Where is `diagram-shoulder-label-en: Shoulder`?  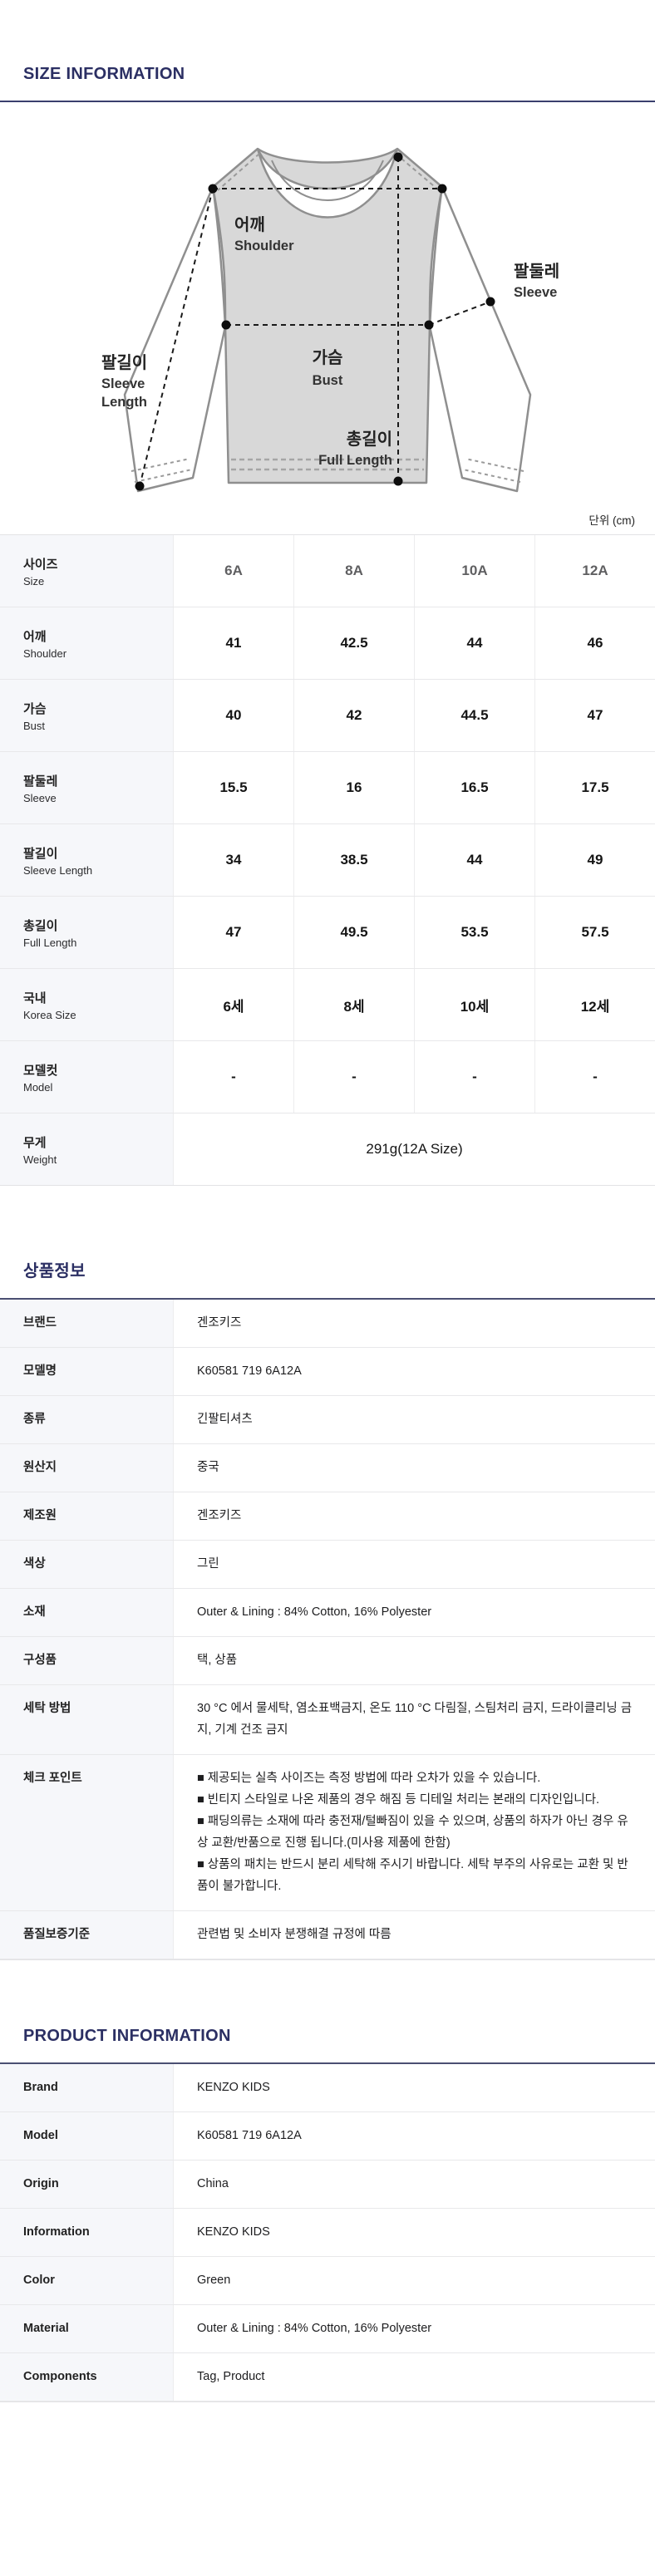 diagram-shoulder-label-en: Shoulder is located at coordinates (264, 246).